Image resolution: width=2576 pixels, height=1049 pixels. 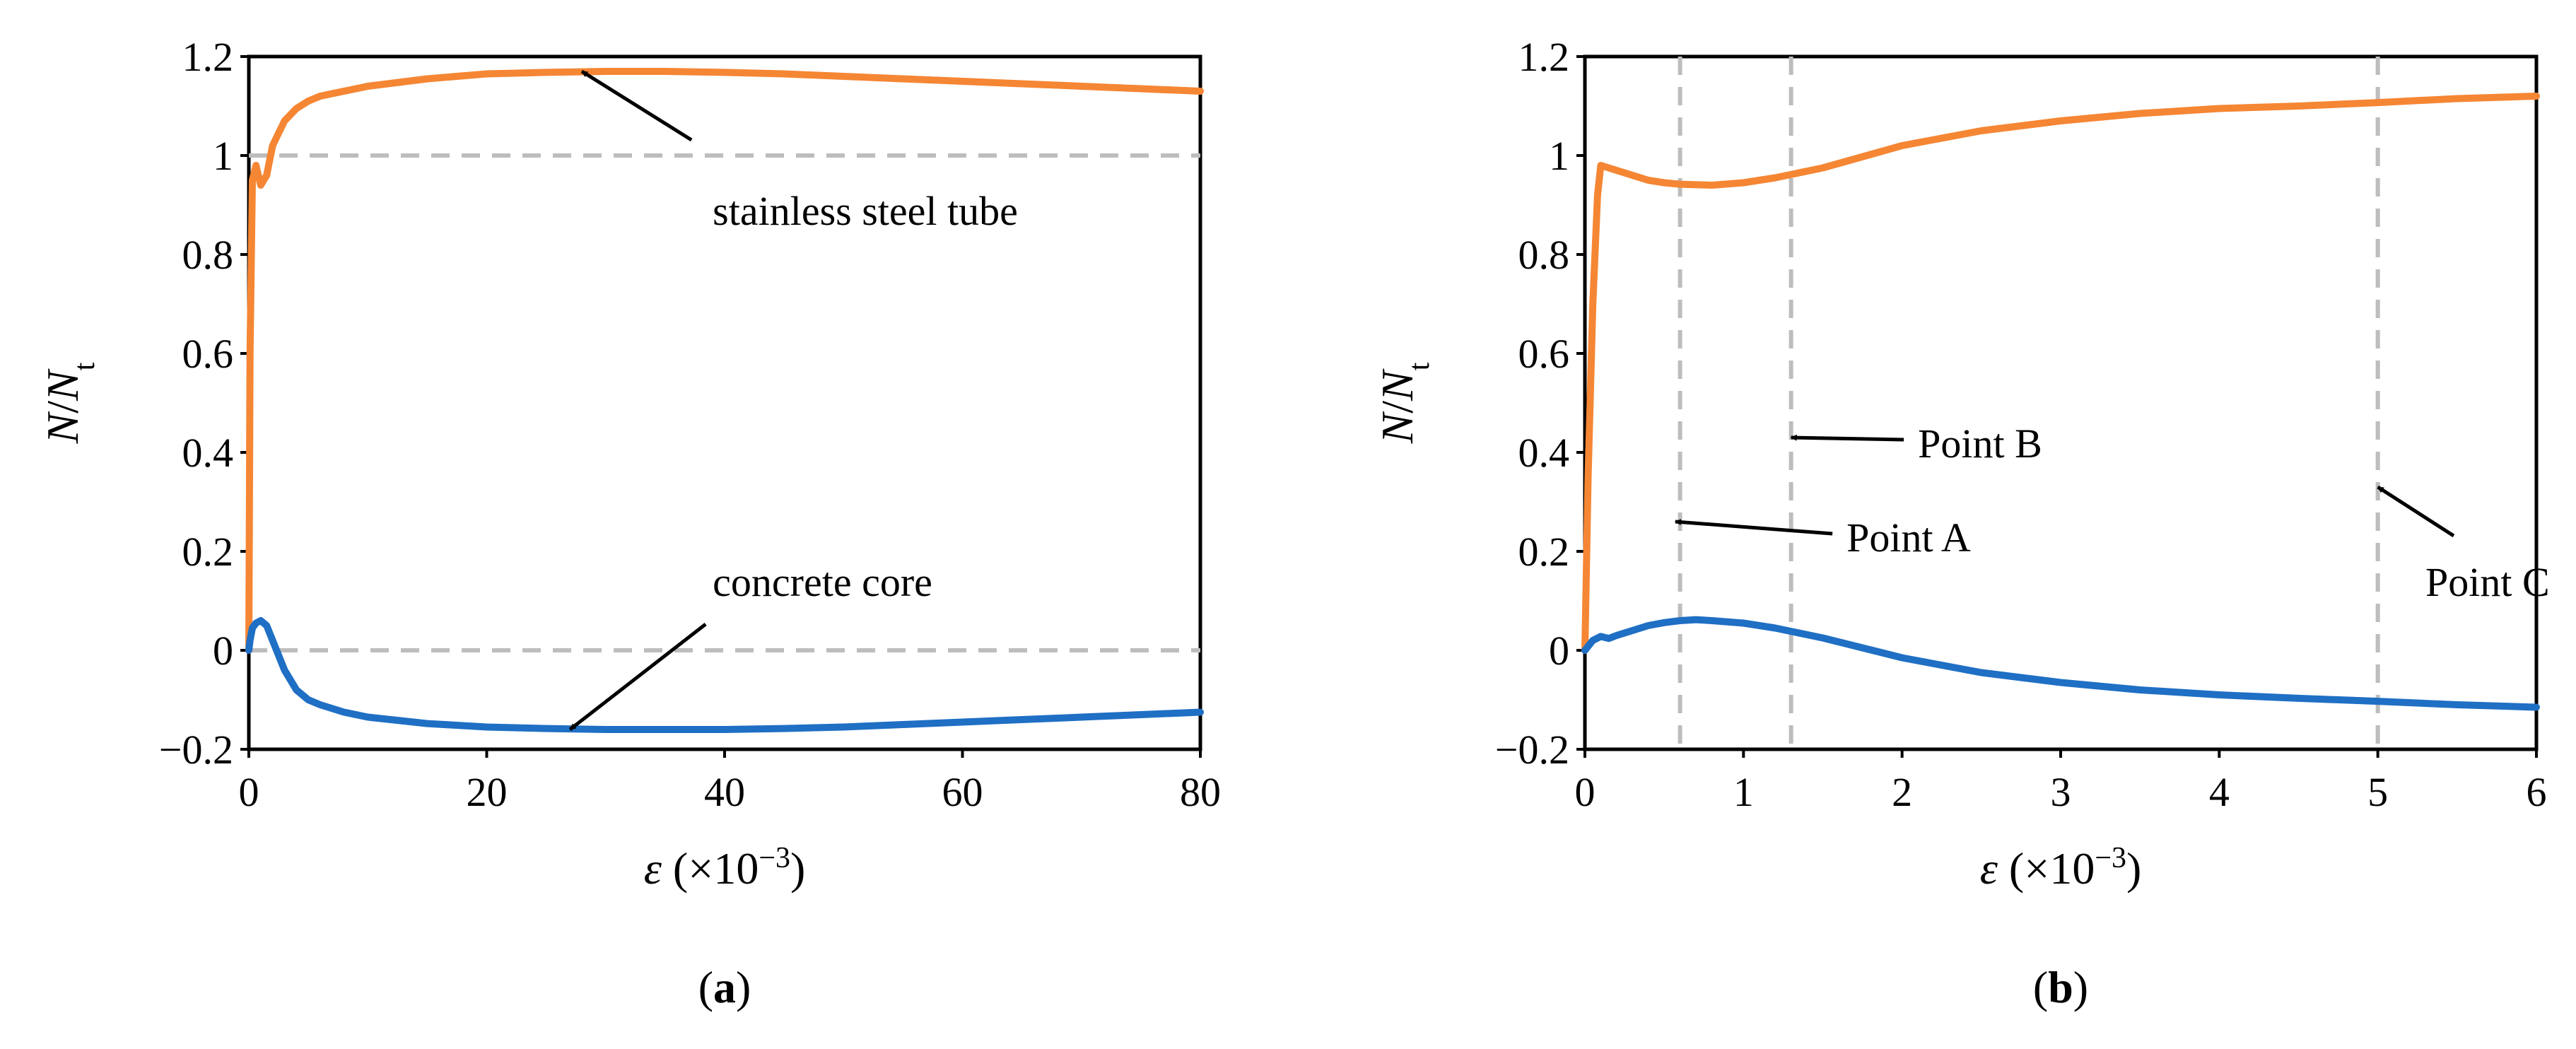 I want to click on annotation-label: Point B, so click(x=1980, y=444).